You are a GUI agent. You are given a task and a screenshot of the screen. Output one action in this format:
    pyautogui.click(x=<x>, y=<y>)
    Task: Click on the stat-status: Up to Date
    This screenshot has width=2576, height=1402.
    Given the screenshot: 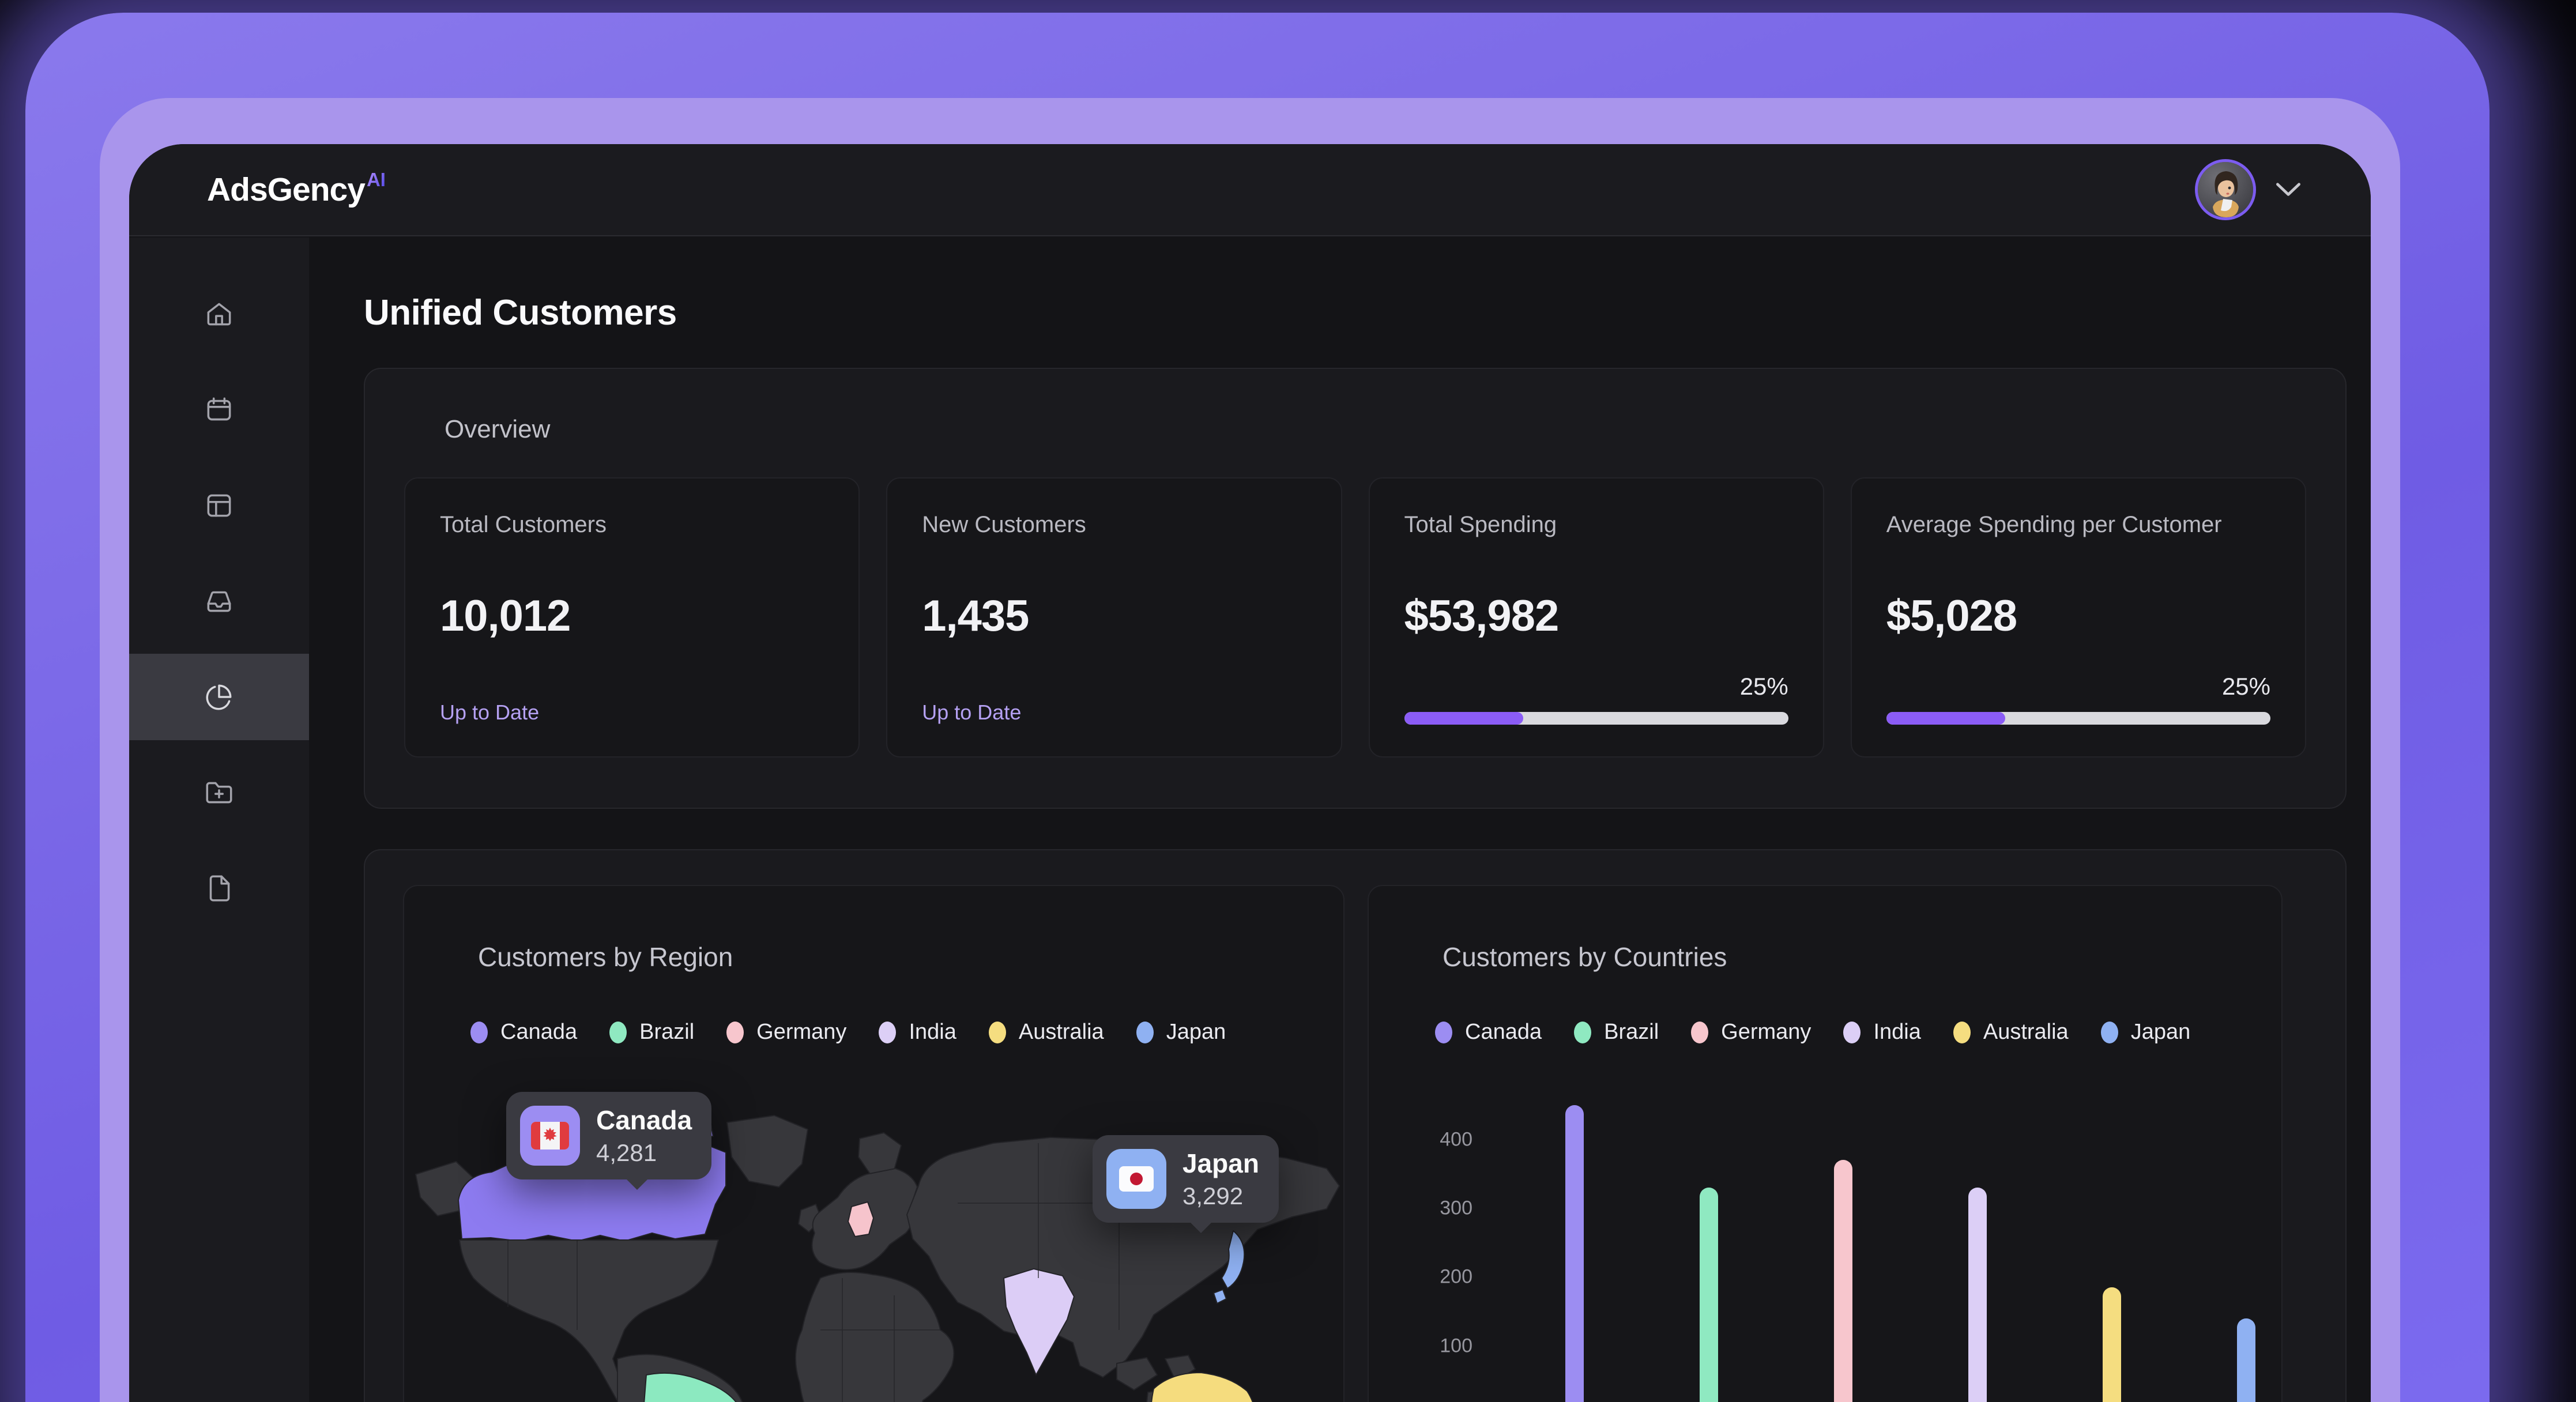 What is the action you would take?
    pyautogui.click(x=972, y=712)
    